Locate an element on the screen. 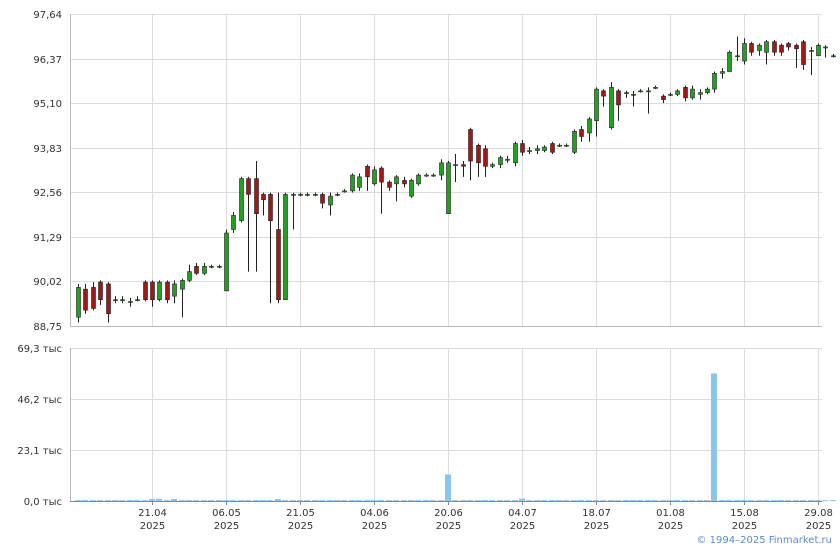 The width and height of the screenshot is (840, 554). x-tick-label-date: 04.06 is located at coordinates (374, 513).